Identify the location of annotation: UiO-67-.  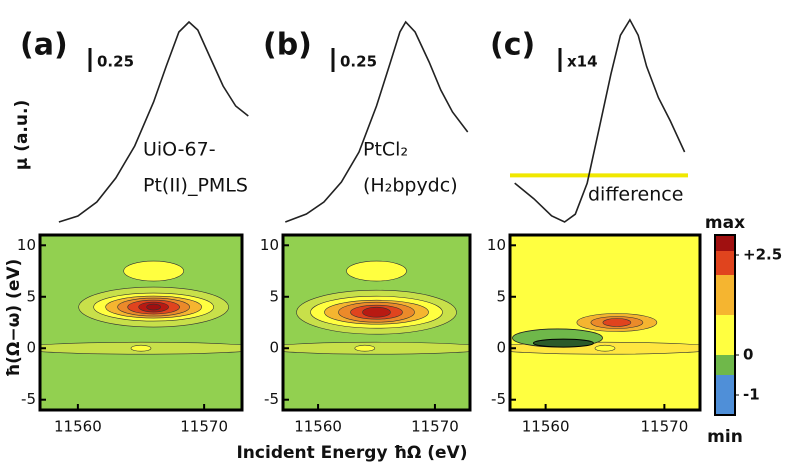
(179, 150).